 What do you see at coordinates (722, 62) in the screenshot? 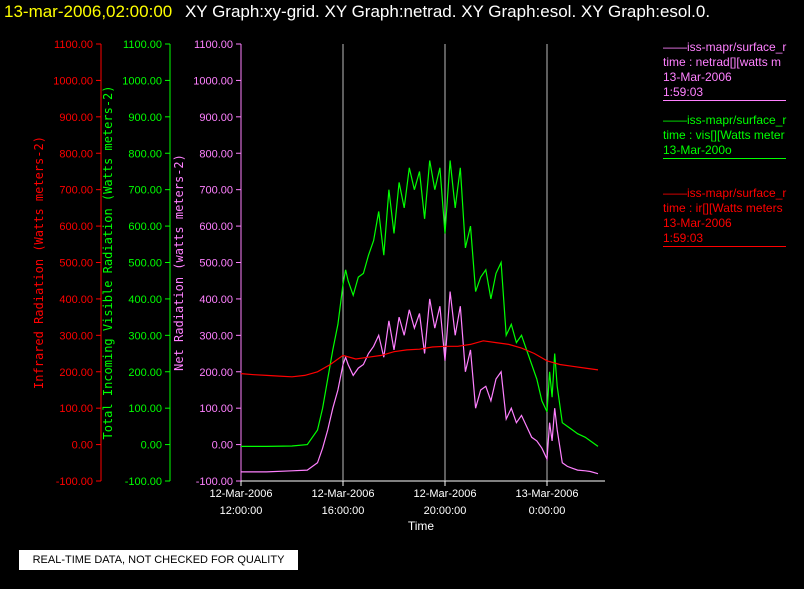
I see `legend-variable: time : netrad[][watts m` at bounding box center [722, 62].